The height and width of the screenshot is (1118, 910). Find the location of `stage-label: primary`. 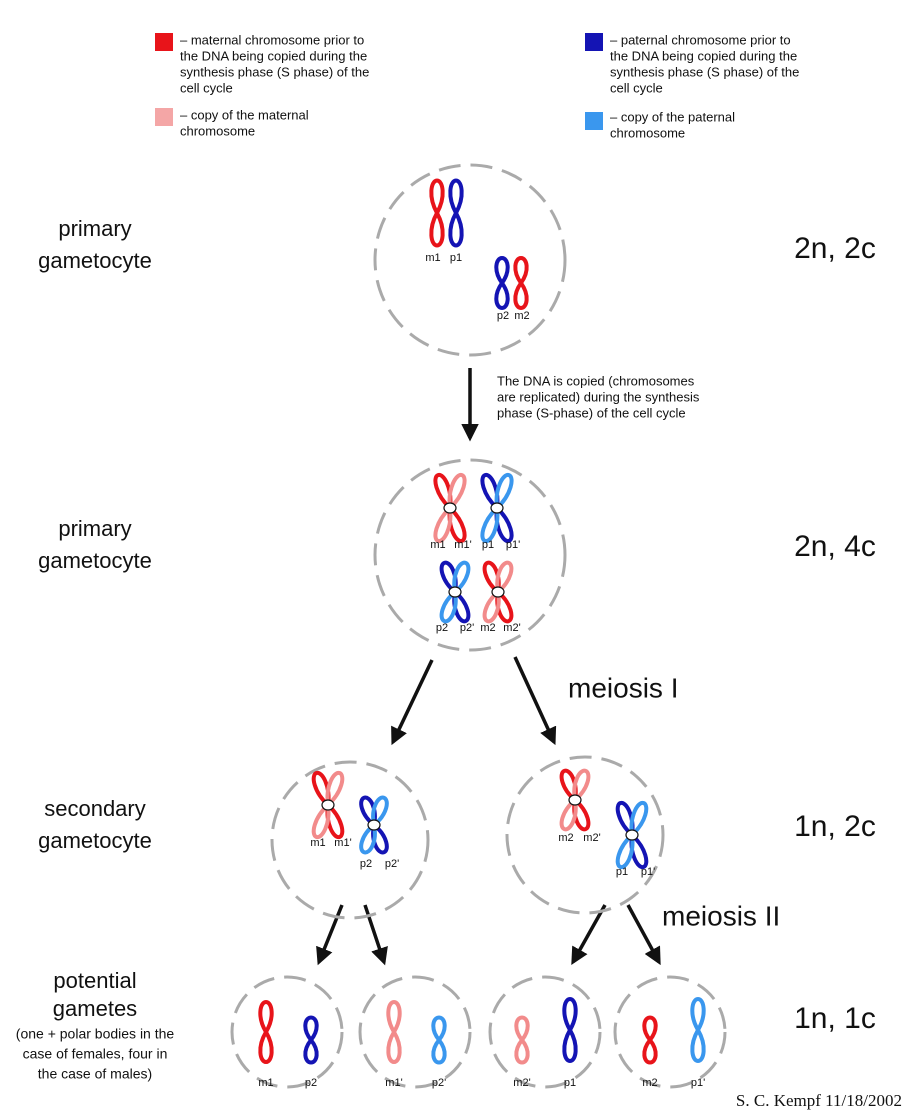

stage-label: primary is located at coordinates (94, 528).